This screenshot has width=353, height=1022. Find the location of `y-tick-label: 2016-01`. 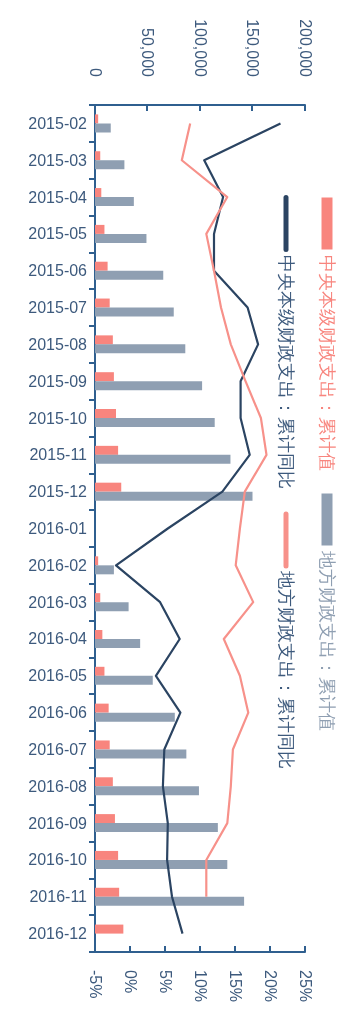

y-tick-label: 2016-01 is located at coordinates (58, 528).